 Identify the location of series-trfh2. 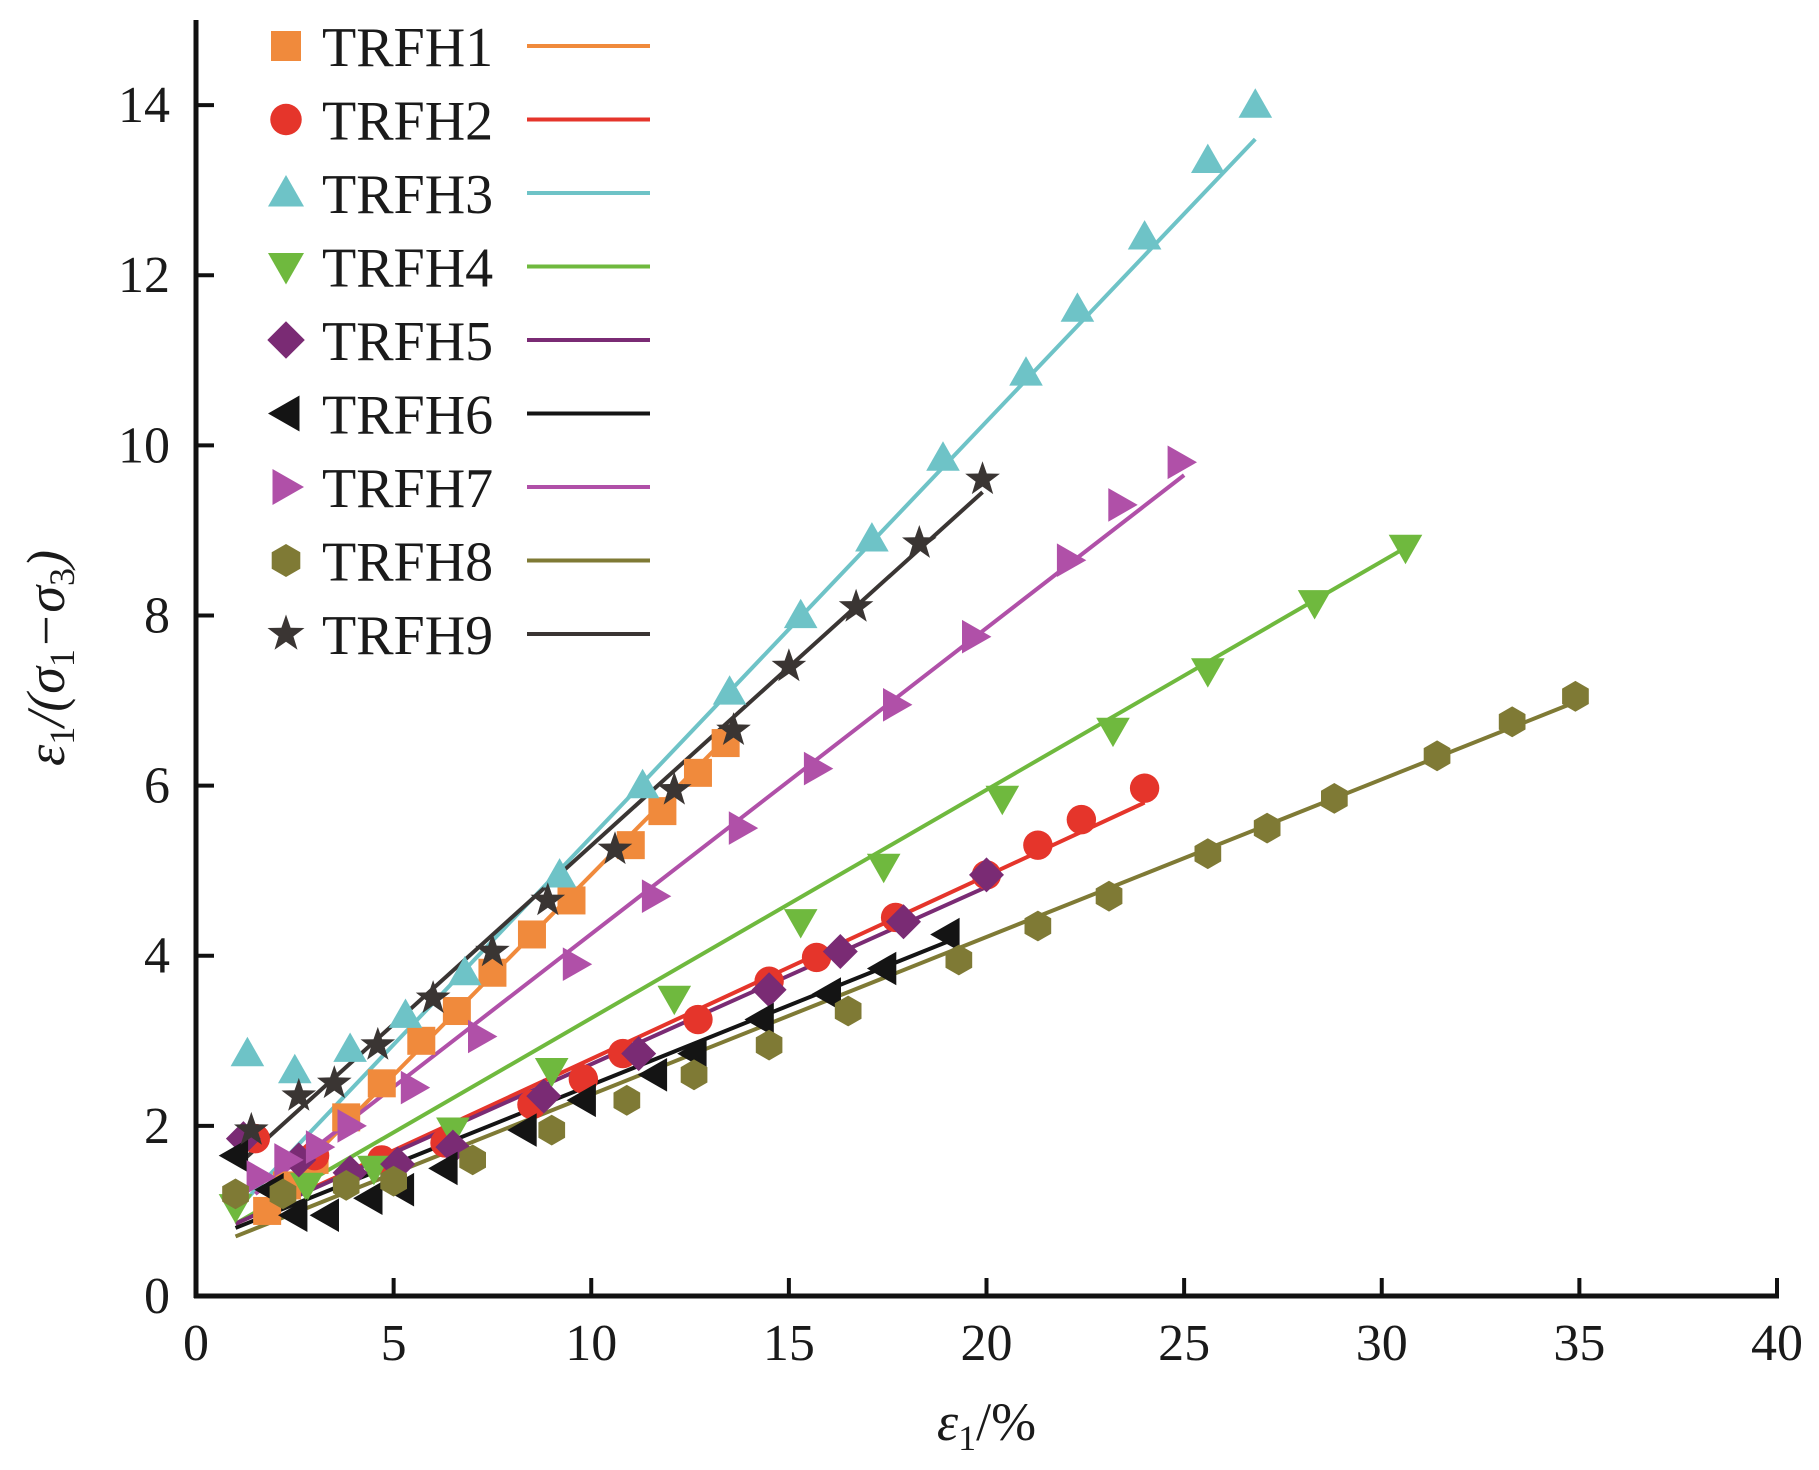
(700, 974).